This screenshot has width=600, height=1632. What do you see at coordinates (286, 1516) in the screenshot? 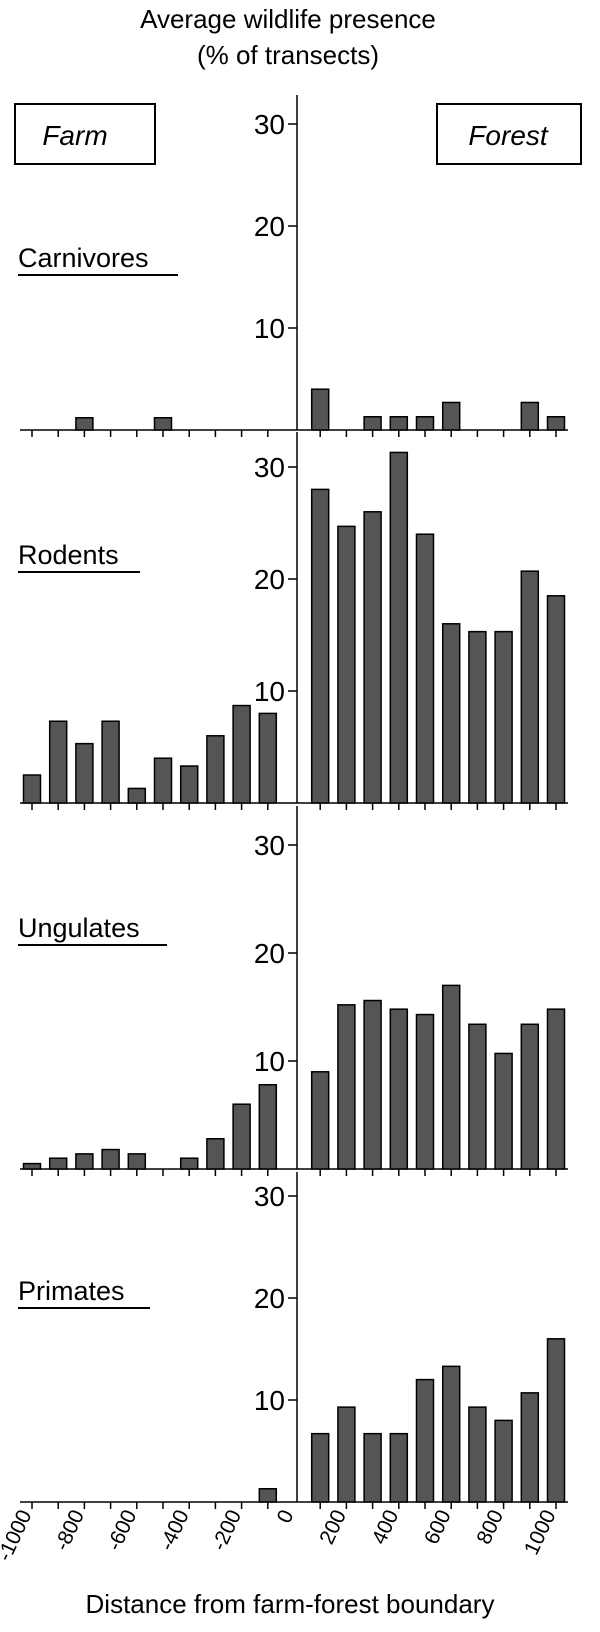
I see `x-tick-label: 0` at bounding box center [286, 1516].